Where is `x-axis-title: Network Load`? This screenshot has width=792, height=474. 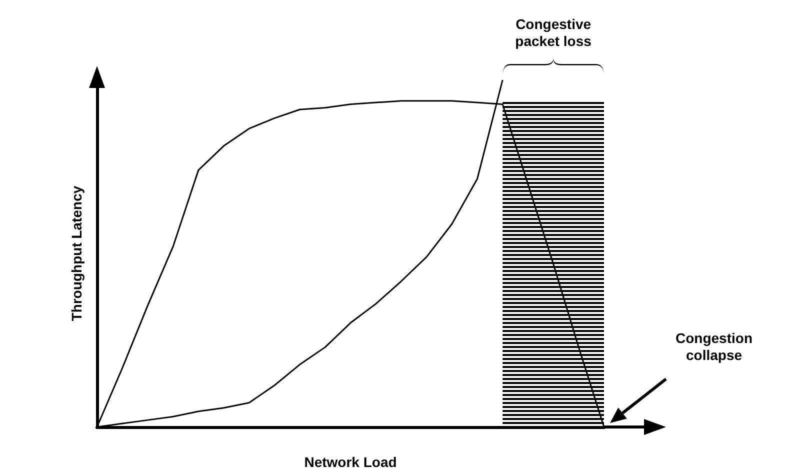 x-axis-title: Network Load is located at coordinates (350, 462).